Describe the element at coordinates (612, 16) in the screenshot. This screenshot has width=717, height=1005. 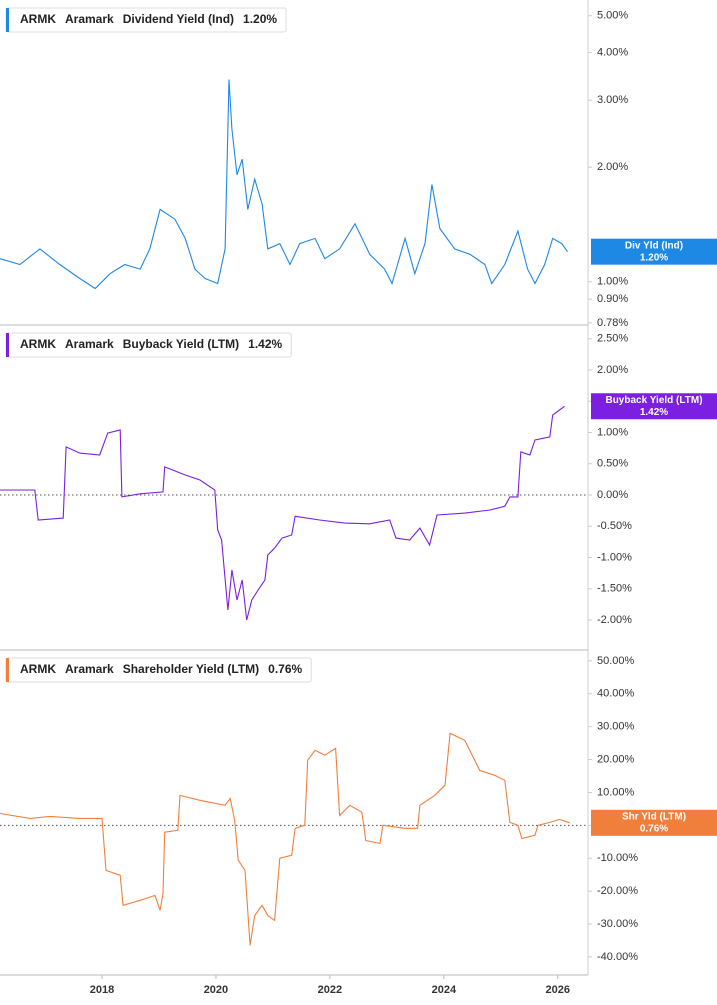
I see `y-tick-label: 5.00%` at that location.